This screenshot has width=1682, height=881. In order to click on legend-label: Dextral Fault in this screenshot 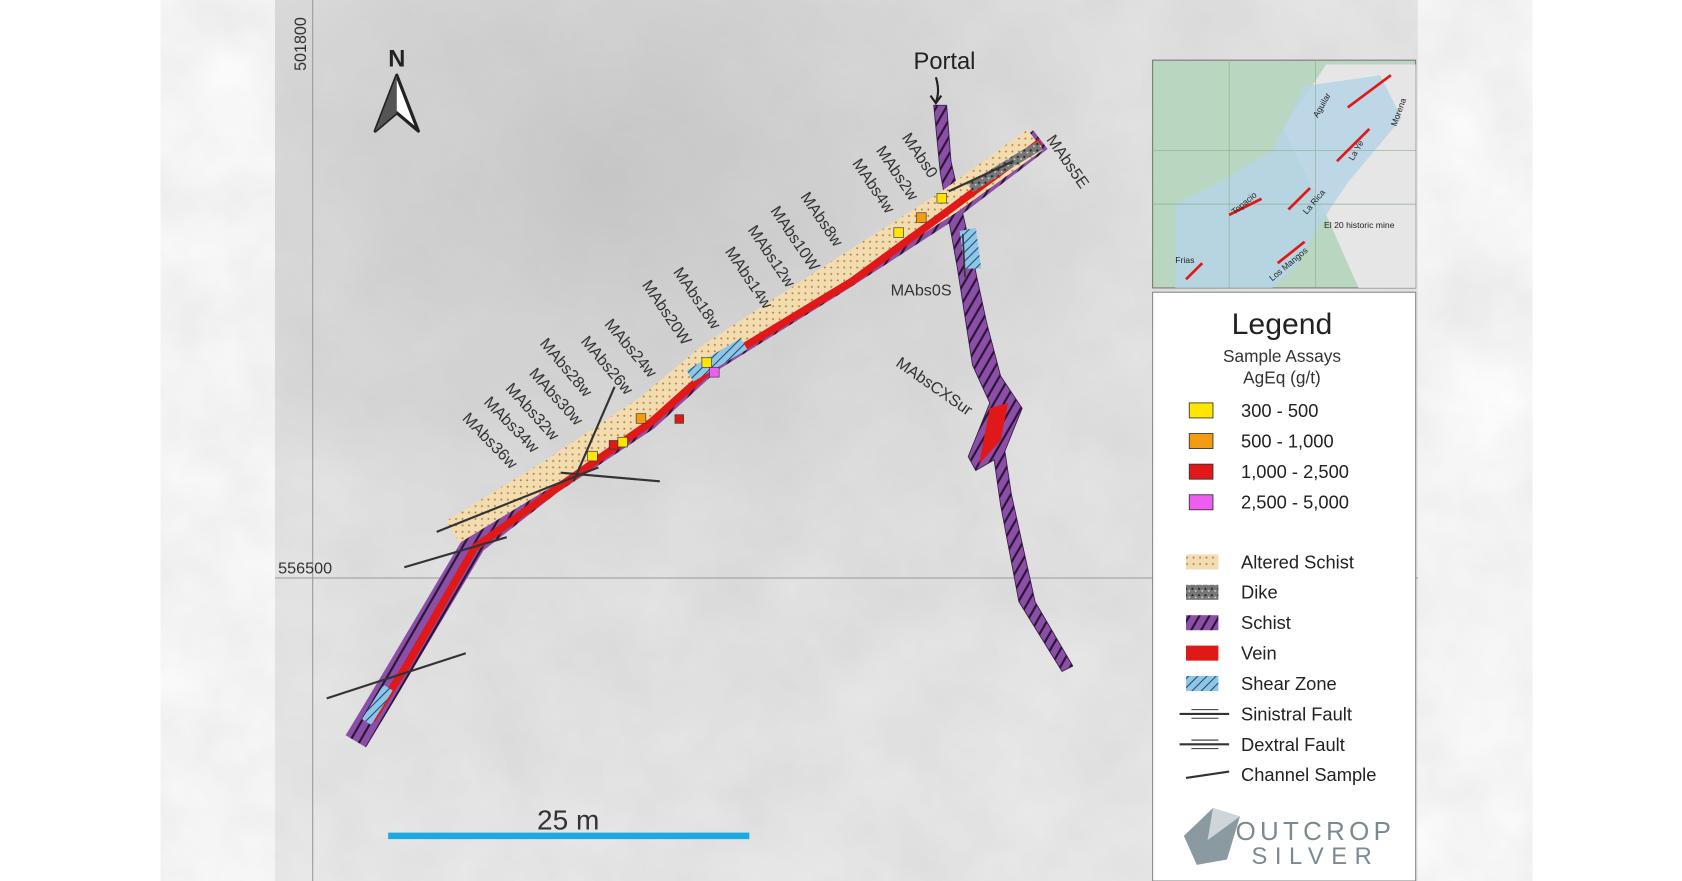, I will do `click(1293, 744)`.